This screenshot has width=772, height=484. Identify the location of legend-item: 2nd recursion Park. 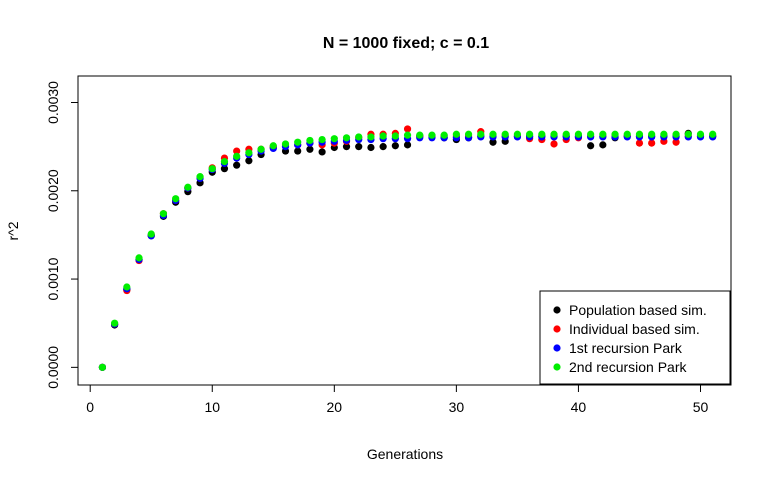
(620, 367).